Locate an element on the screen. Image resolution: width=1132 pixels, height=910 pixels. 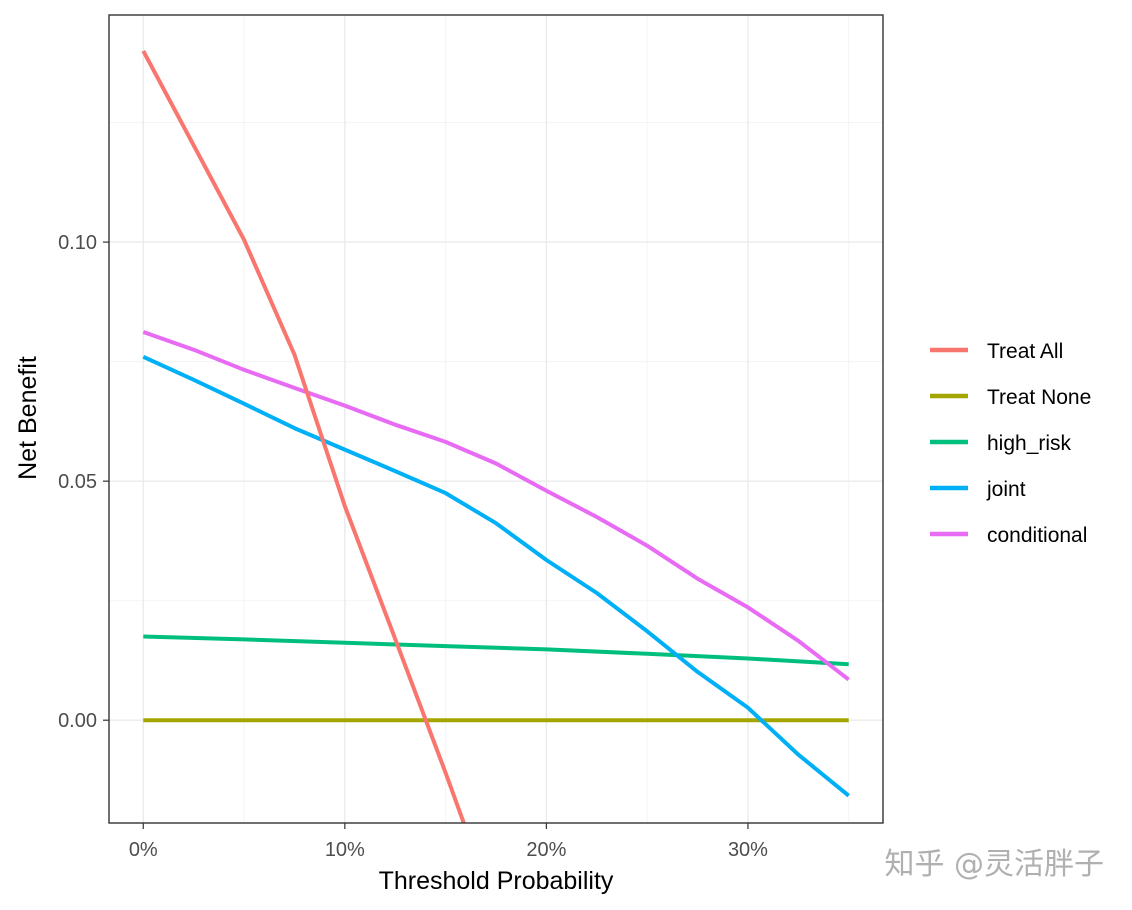
legend-label: joint is located at coordinates (1006, 489).